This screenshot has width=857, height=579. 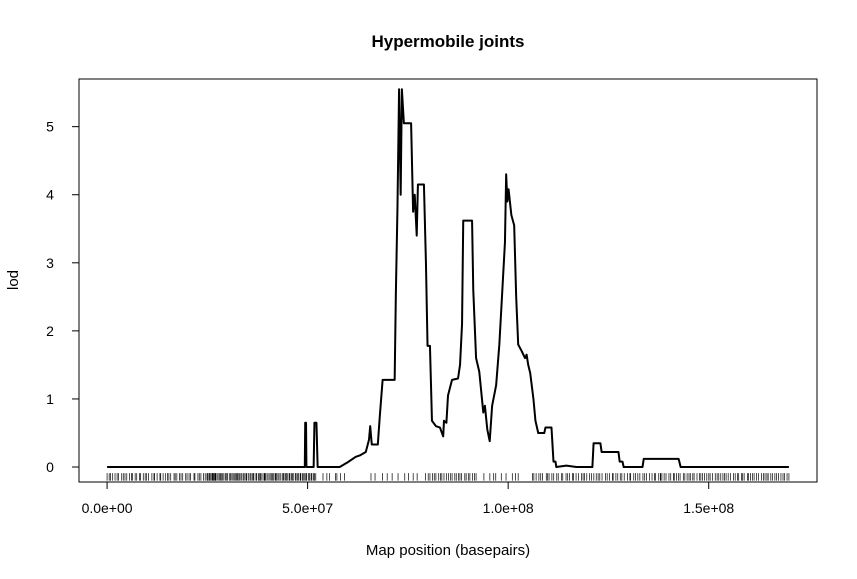 I want to click on x-axis-label: Map position (basepairs), so click(x=448, y=550).